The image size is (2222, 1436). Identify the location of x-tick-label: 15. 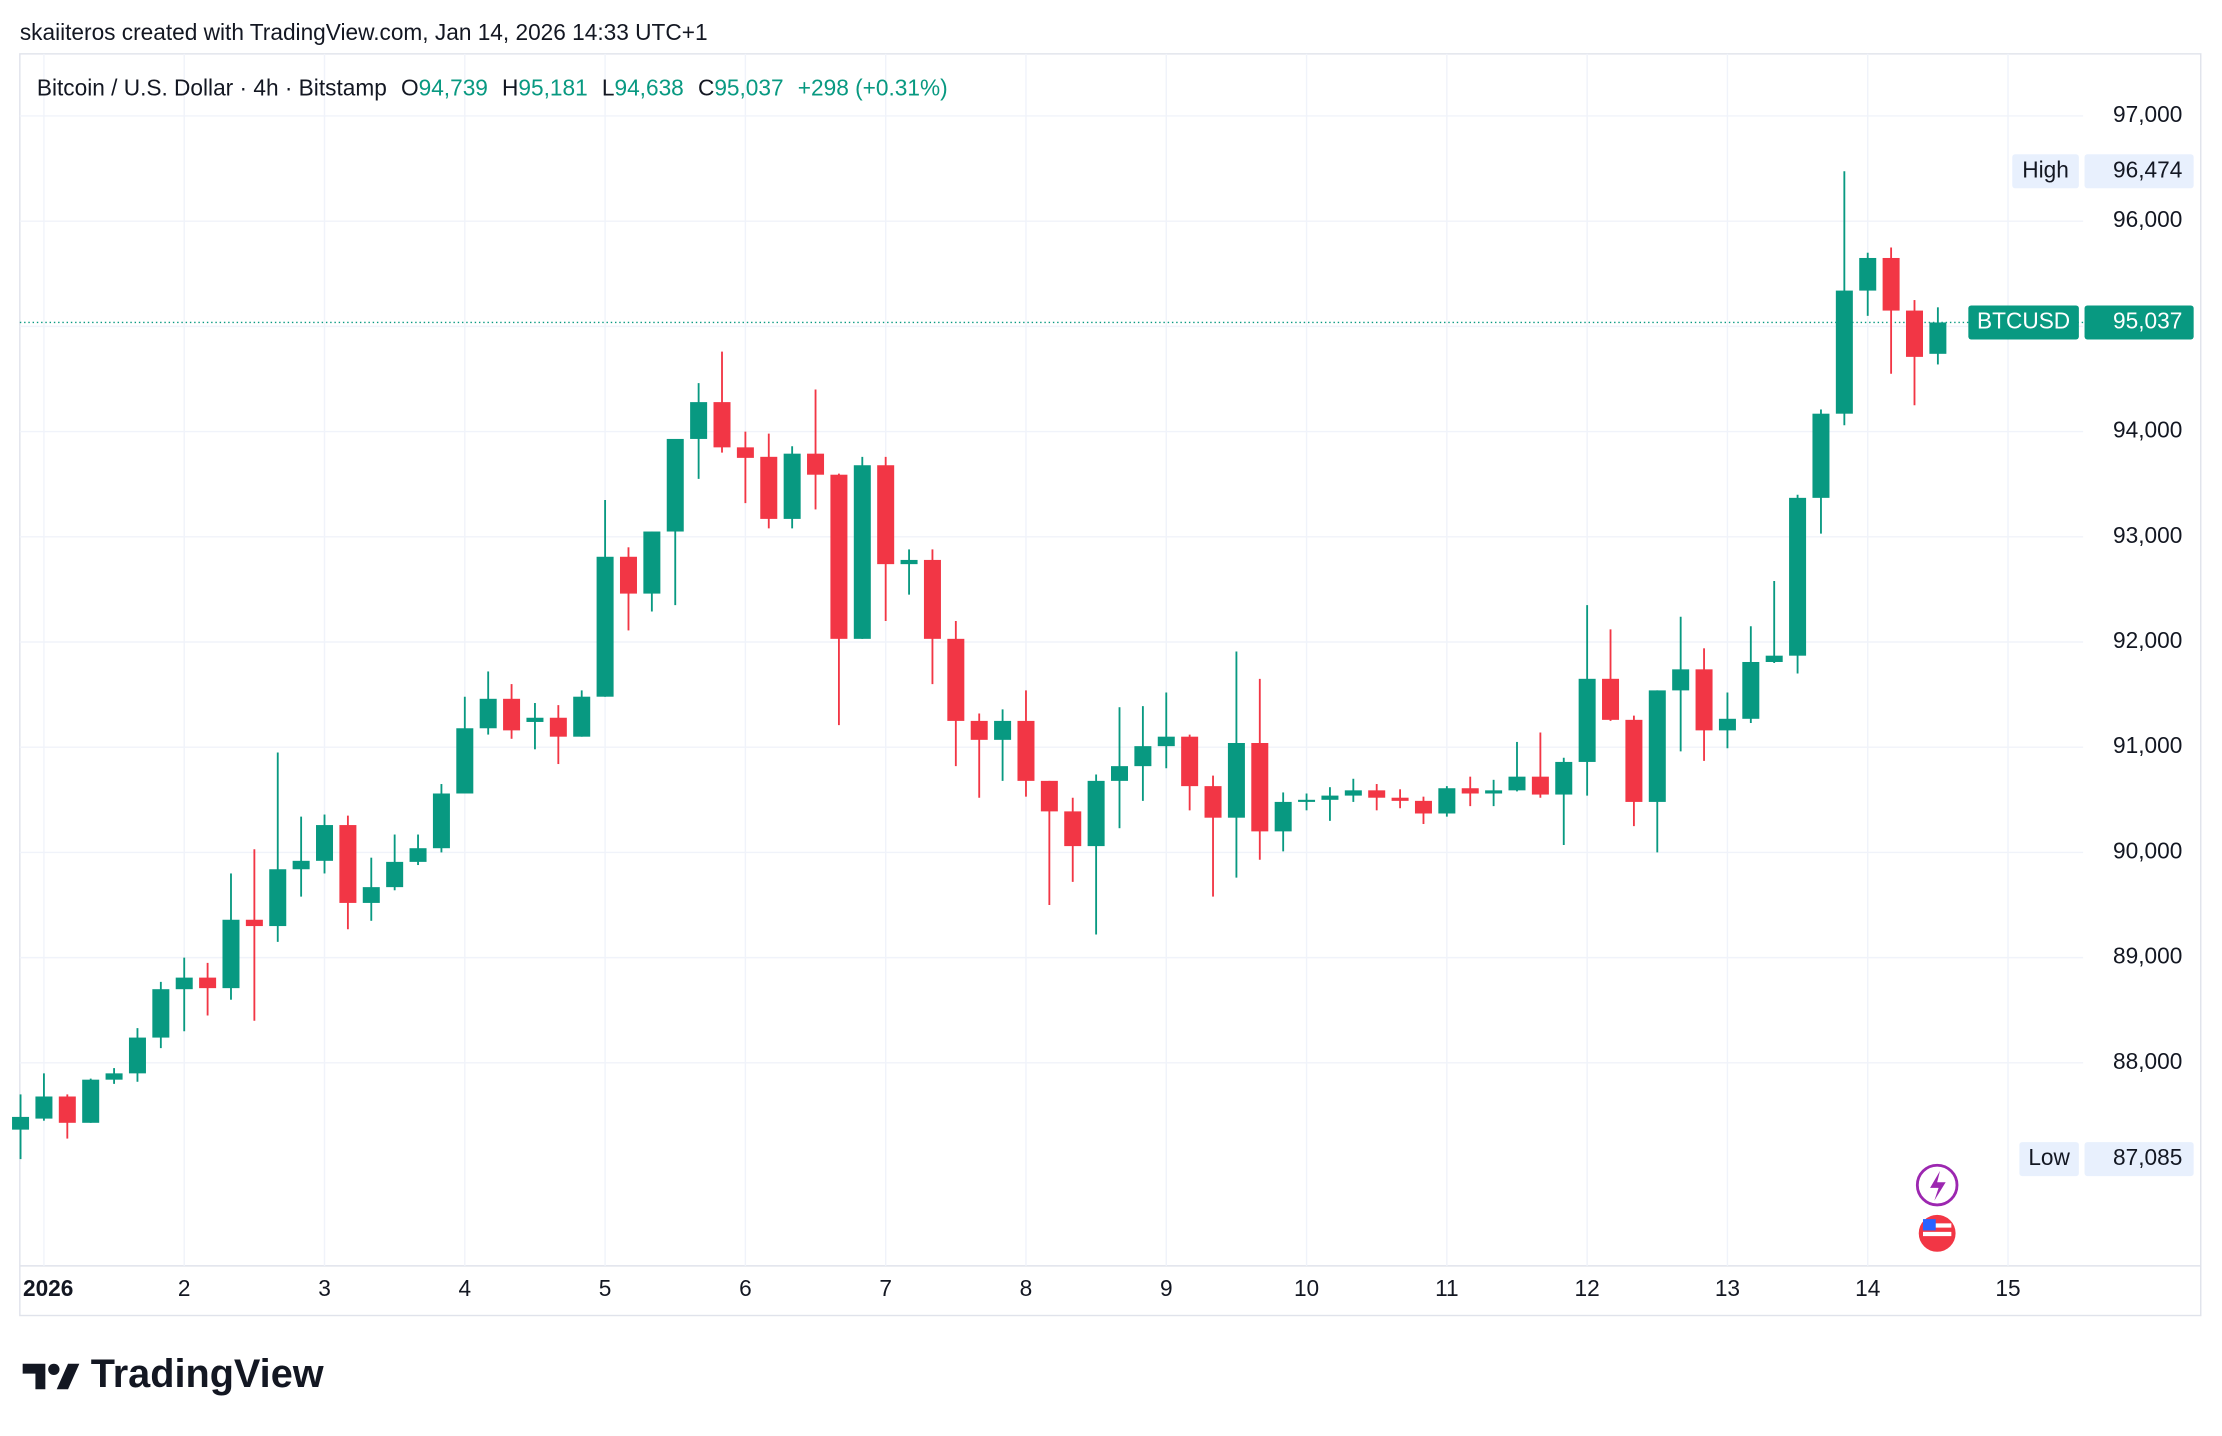
(2007, 1288).